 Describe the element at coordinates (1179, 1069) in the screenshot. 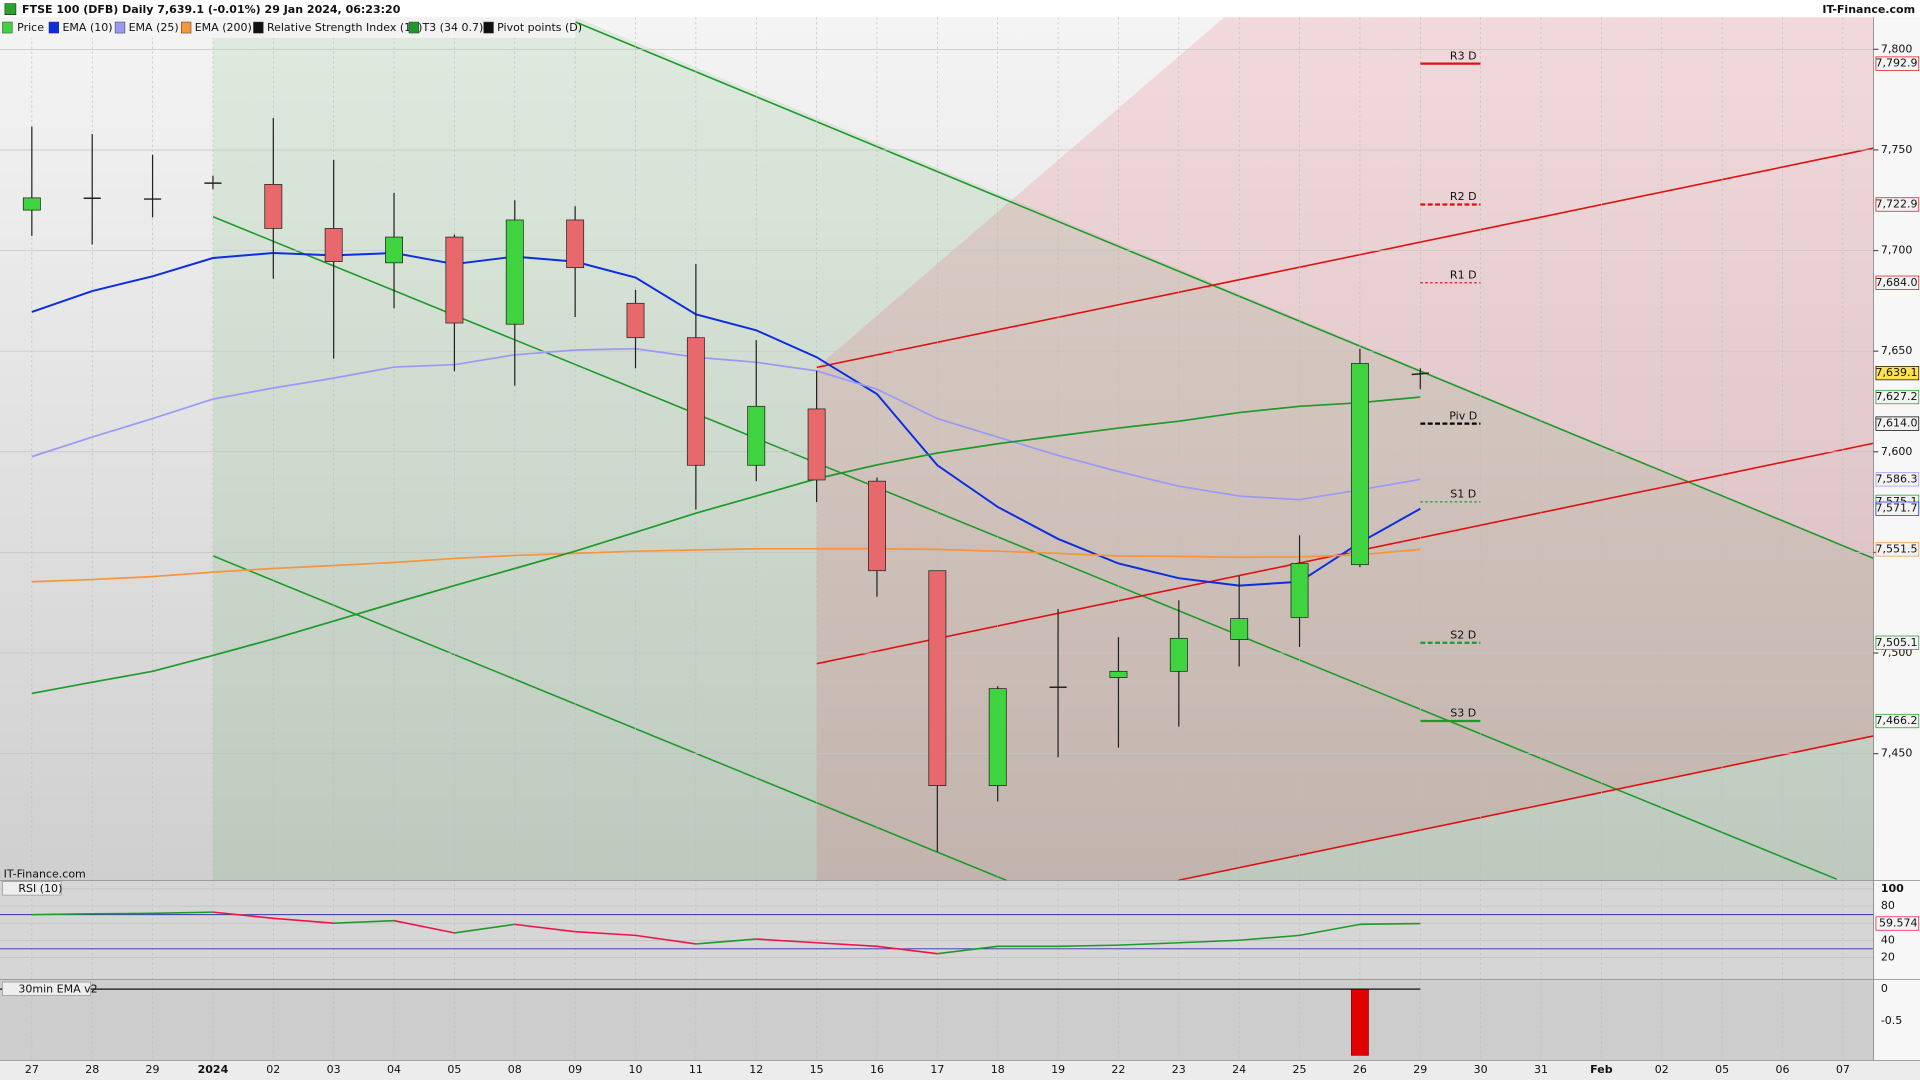

I see `x-tick-label: 23` at that location.